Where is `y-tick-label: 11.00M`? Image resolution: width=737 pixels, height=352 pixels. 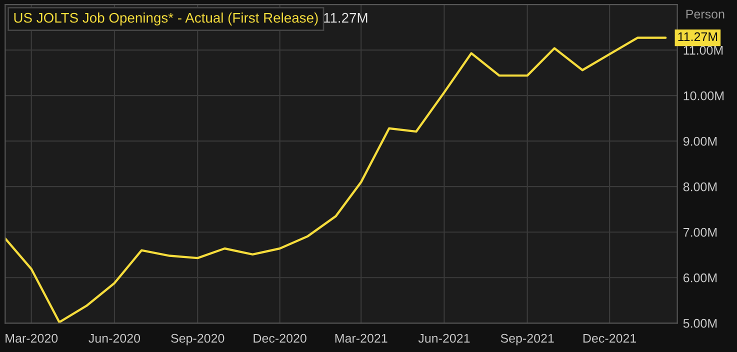 y-tick-label: 11.00M is located at coordinates (703, 50).